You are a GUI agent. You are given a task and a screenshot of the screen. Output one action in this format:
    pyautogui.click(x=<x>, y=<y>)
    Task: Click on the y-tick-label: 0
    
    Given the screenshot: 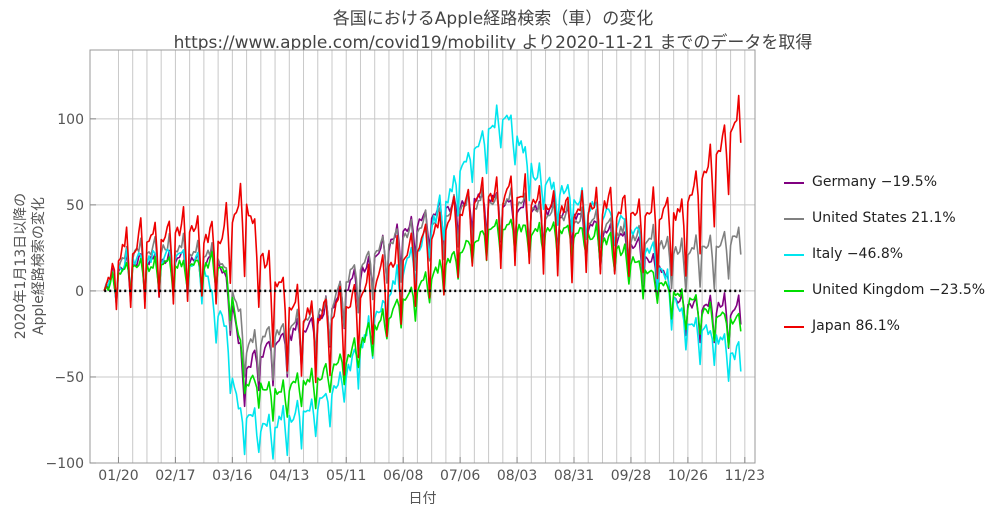 What is the action you would take?
    pyautogui.click(x=79, y=292)
    